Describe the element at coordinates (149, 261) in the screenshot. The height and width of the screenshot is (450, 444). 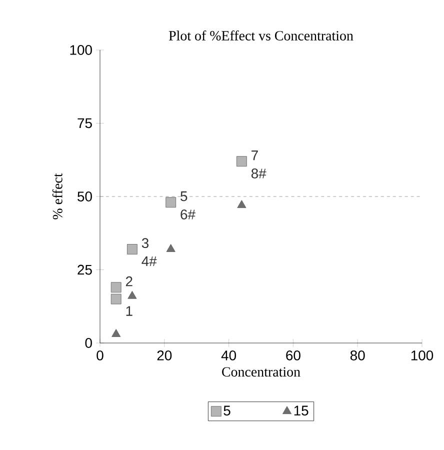
I see `annotation: 4#` at that location.